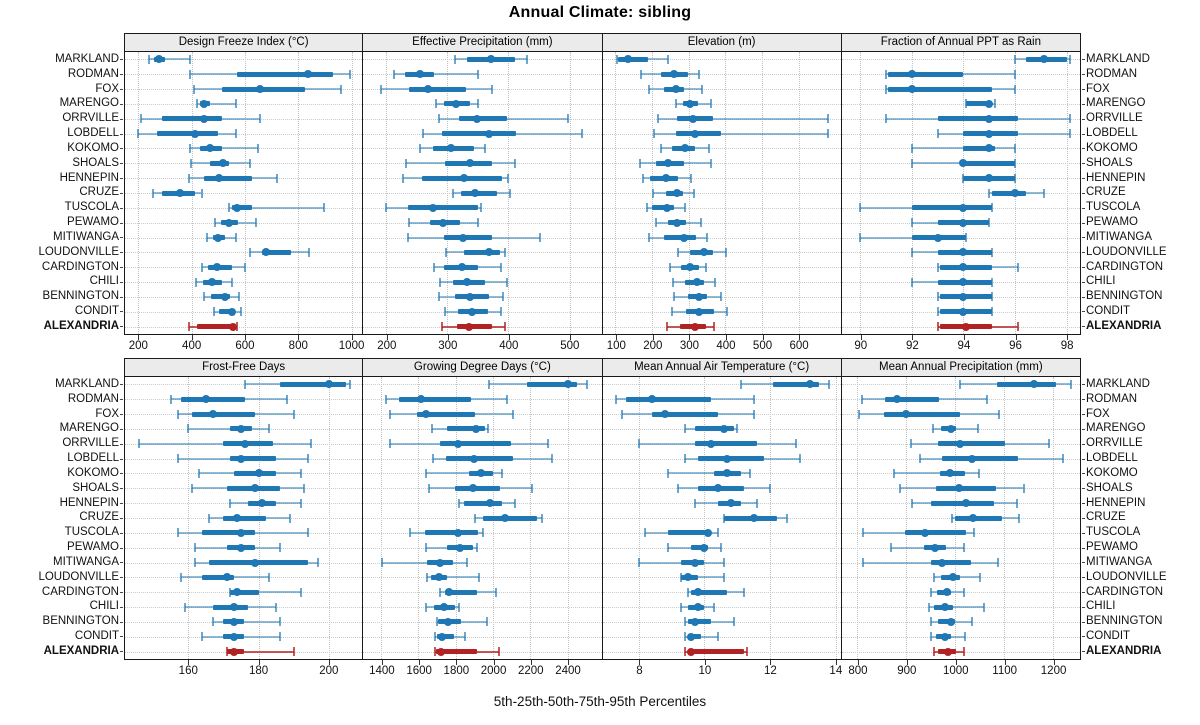 This screenshot has height=725, width=1200. What do you see at coordinates (192, 346) in the screenshot?
I see `axis-tick-label: 400` at bounding box center [192, 346].